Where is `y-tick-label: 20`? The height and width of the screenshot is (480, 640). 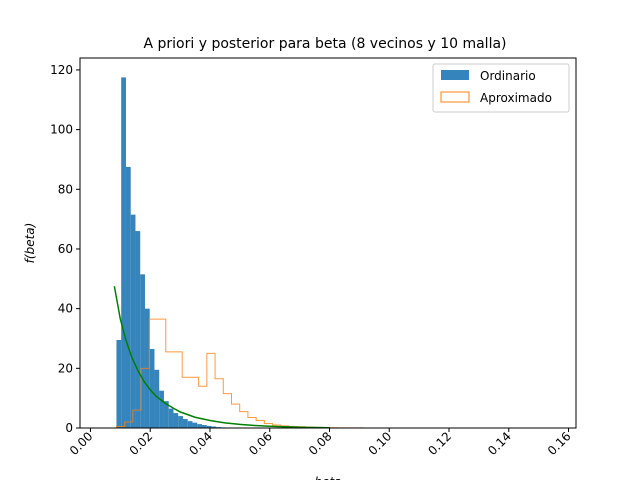
y-tick-label: 20 is located at coordinates (65, 368).